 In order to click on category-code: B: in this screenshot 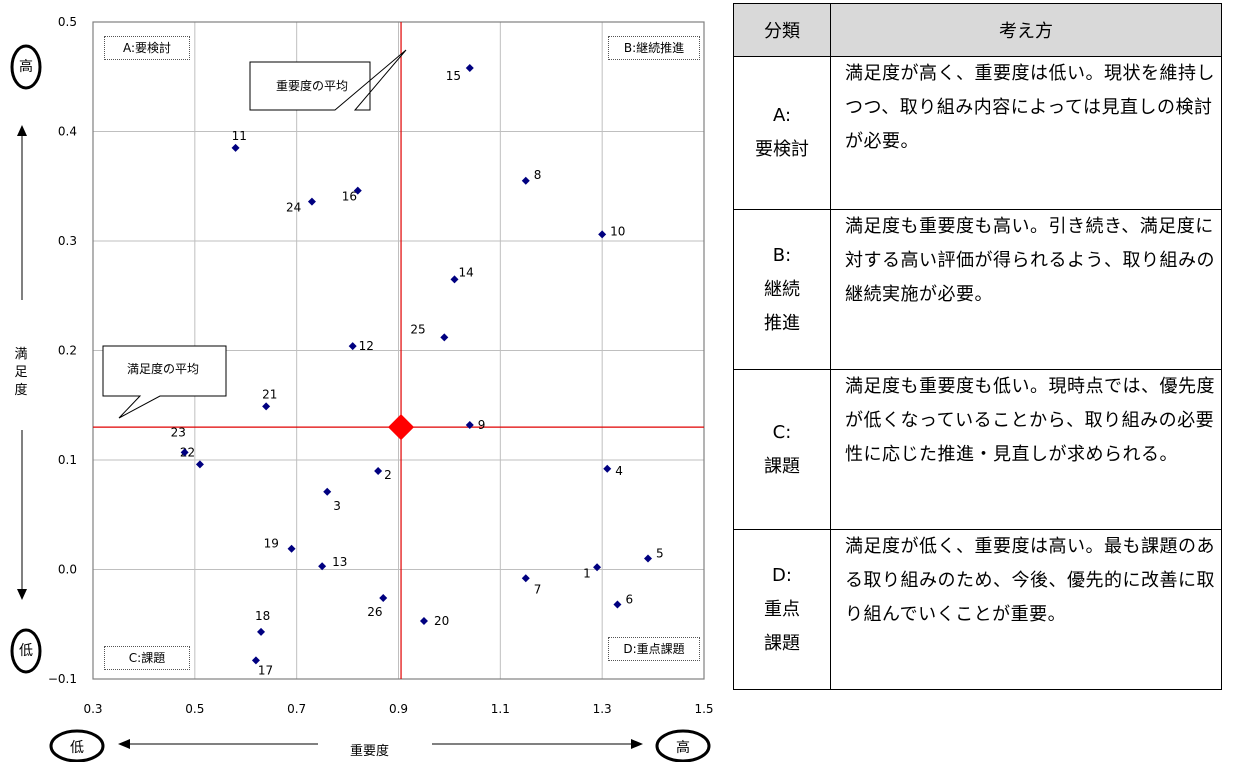, I will do `click(782, 255)`.